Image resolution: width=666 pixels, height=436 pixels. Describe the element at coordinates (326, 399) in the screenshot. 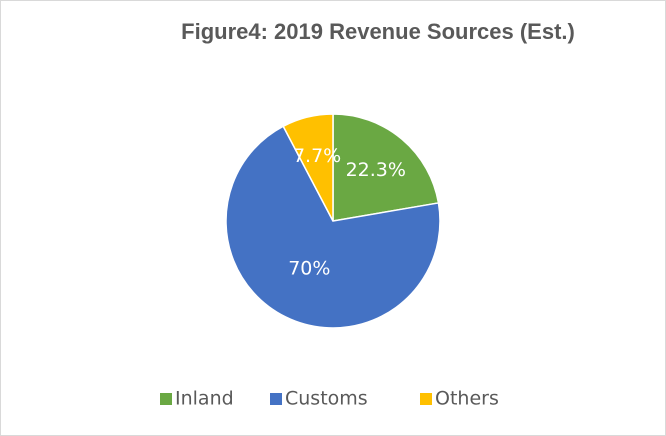

I see `legend-label: Customs` at that location.